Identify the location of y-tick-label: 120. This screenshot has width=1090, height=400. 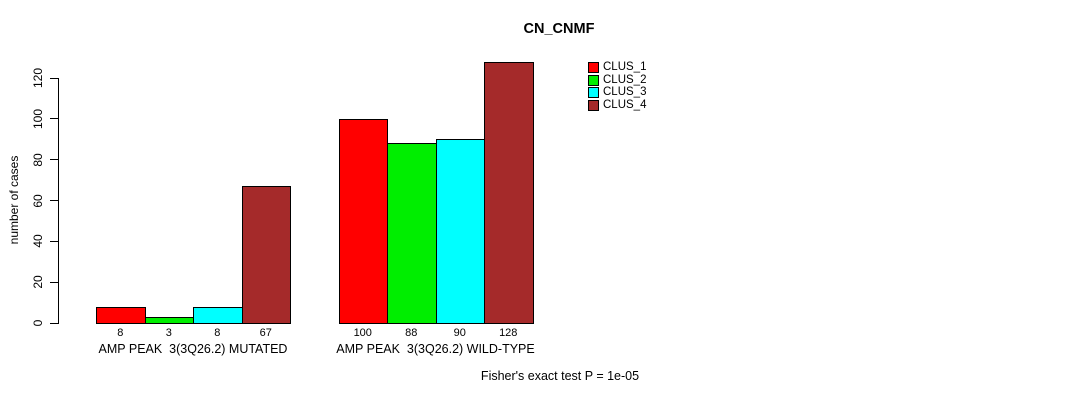
(38, 78).